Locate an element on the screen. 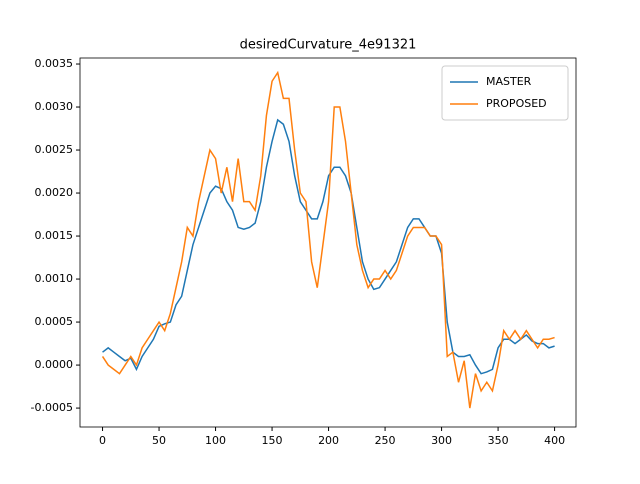 The width and height of the screenshot is (640, 484). chart-title: desiredCurvature_4e91321 is located at coordinates (328, 45).